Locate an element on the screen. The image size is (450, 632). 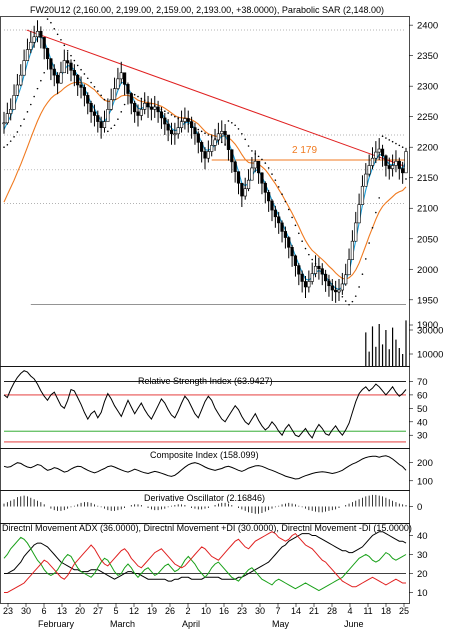
rsi-panel: 30 40 50 60 70 is located at coordinates (215, 406).